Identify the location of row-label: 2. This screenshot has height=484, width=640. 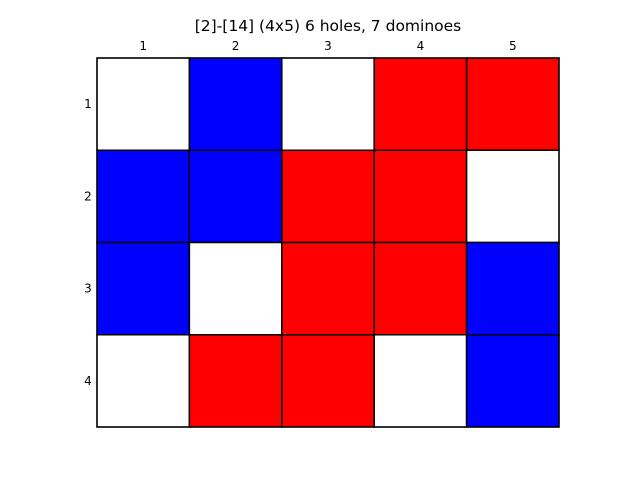
(88, 196).